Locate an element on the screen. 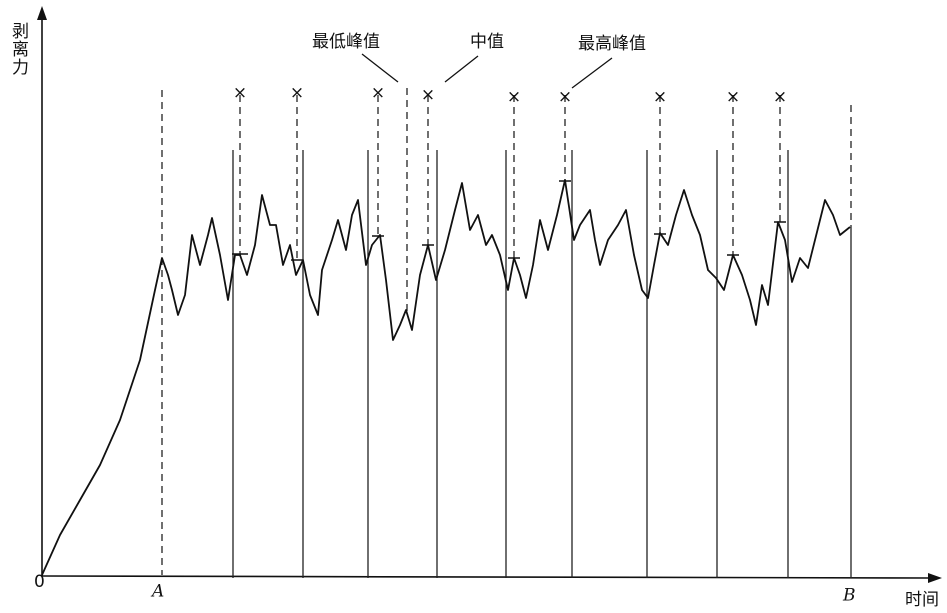 This screenshot has height=613, width=947. x-axis is located at coordinates (486, 577).